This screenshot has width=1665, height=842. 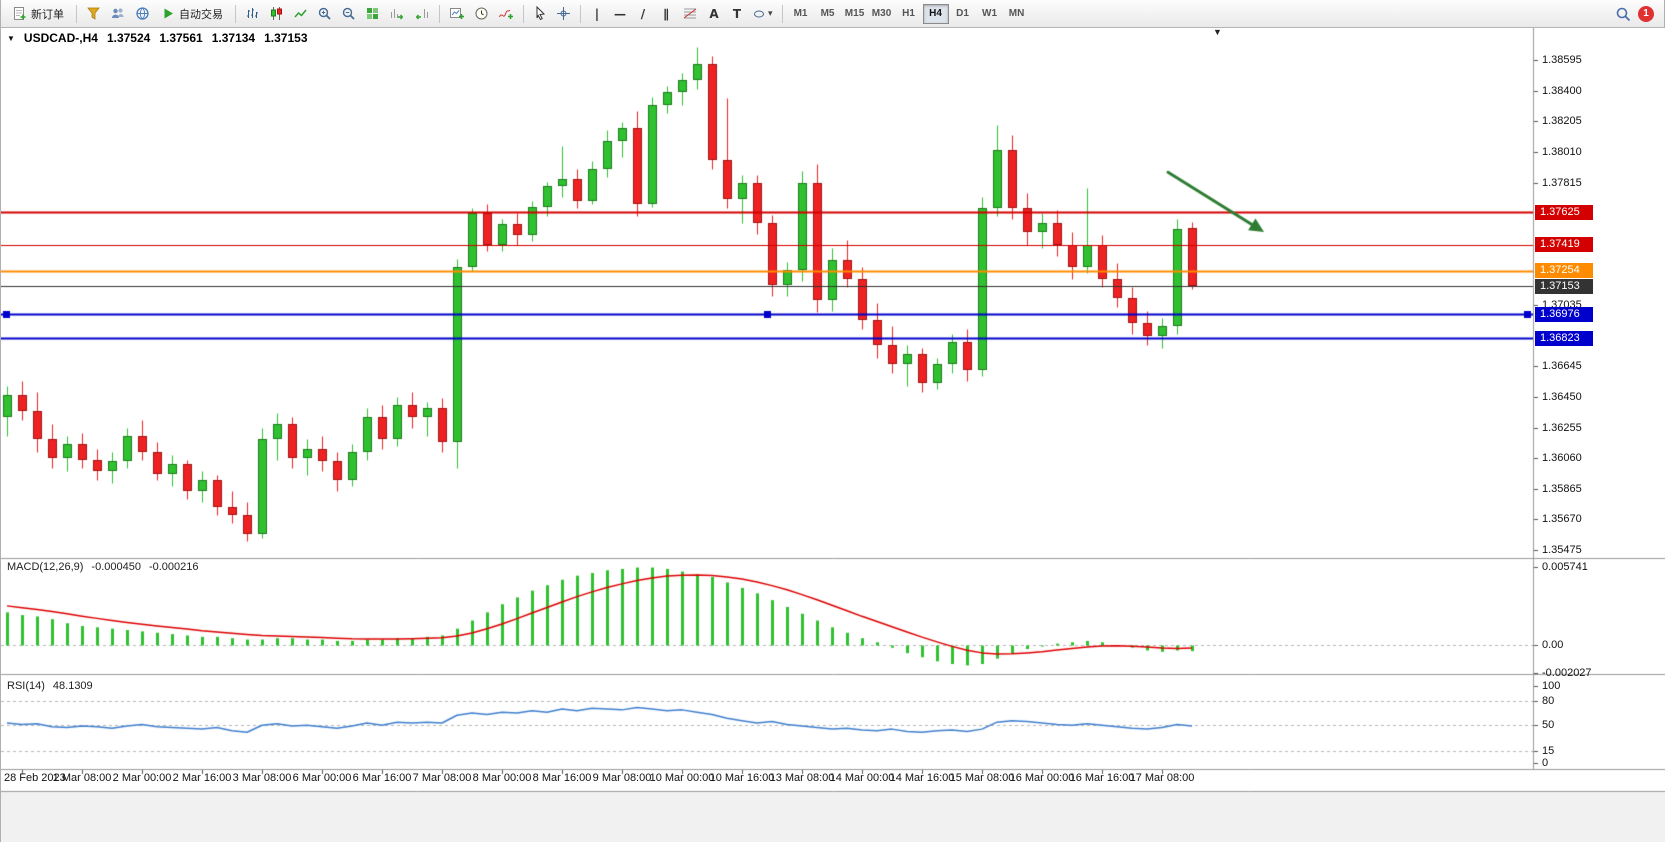 What do you see at coordinates (20, 13) in the screenshot?
I see `new-order-icon` at bounding box center [20, 13].